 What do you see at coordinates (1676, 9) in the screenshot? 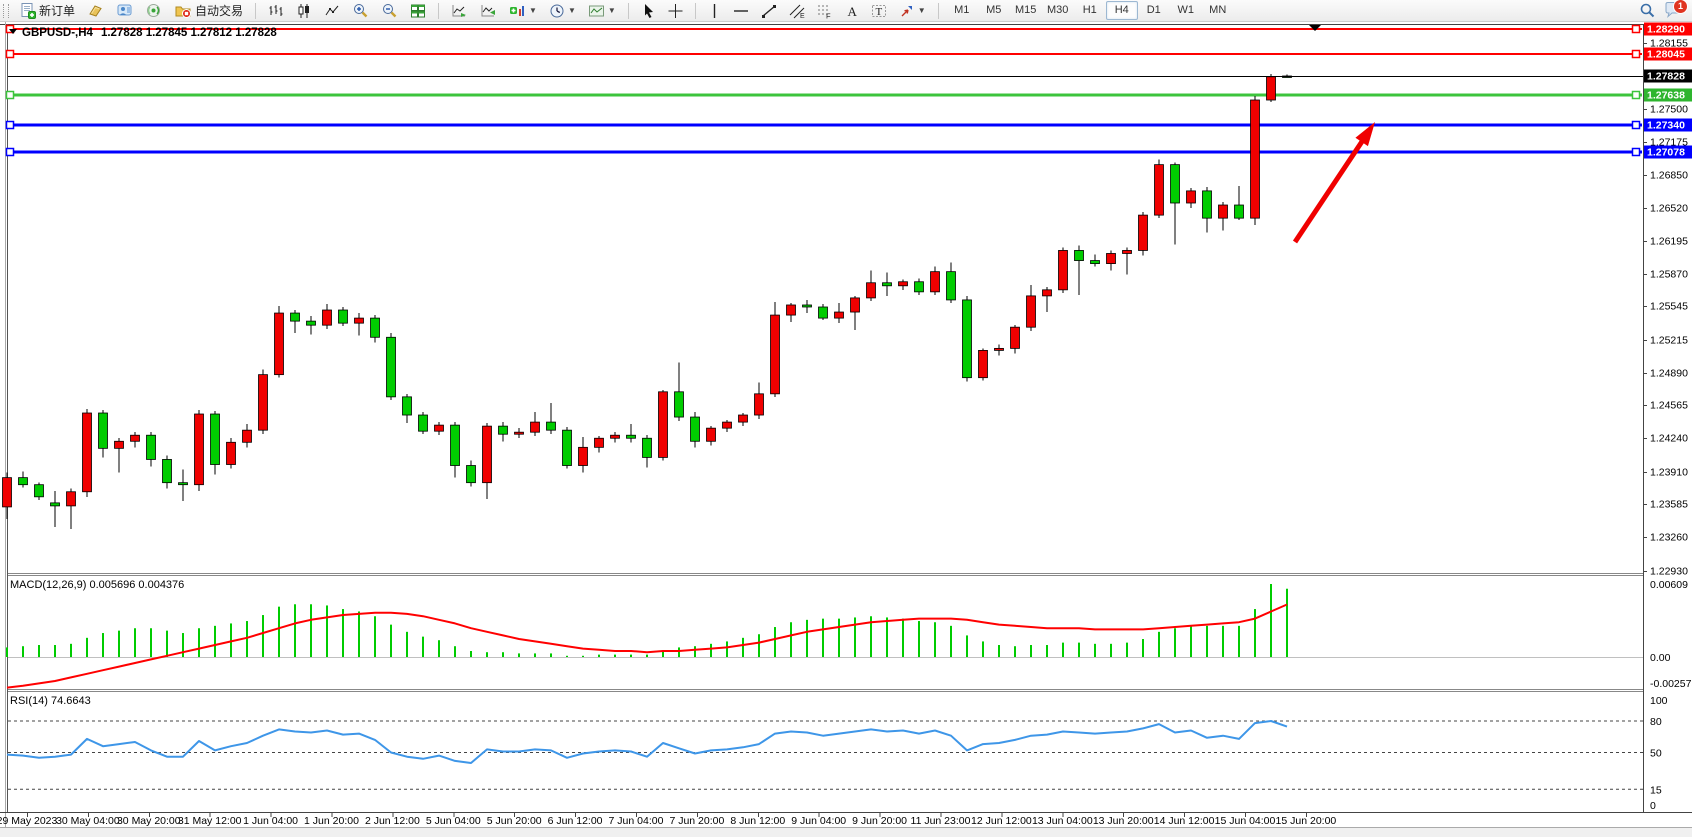
I see `chat-button: 1` at bounding box center [1676, 9].